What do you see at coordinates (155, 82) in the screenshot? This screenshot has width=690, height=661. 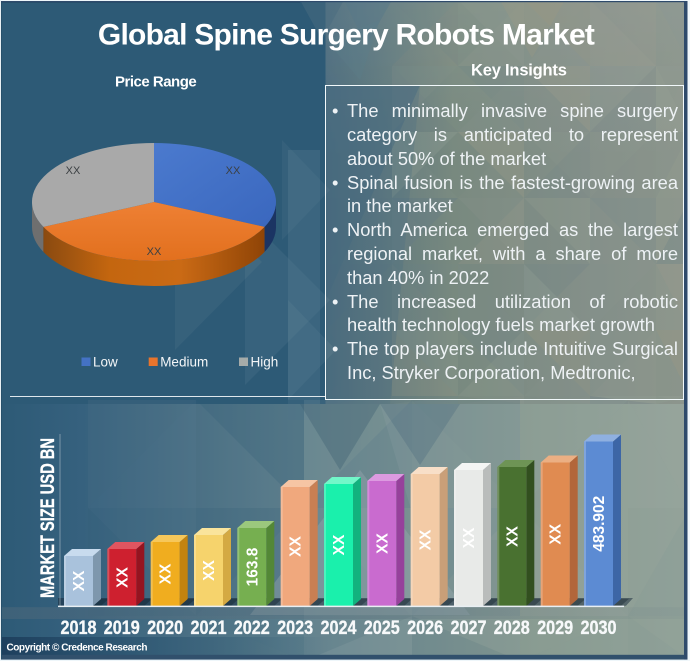 I see `svg-text: Price Range` at bounding box center [155, 82].